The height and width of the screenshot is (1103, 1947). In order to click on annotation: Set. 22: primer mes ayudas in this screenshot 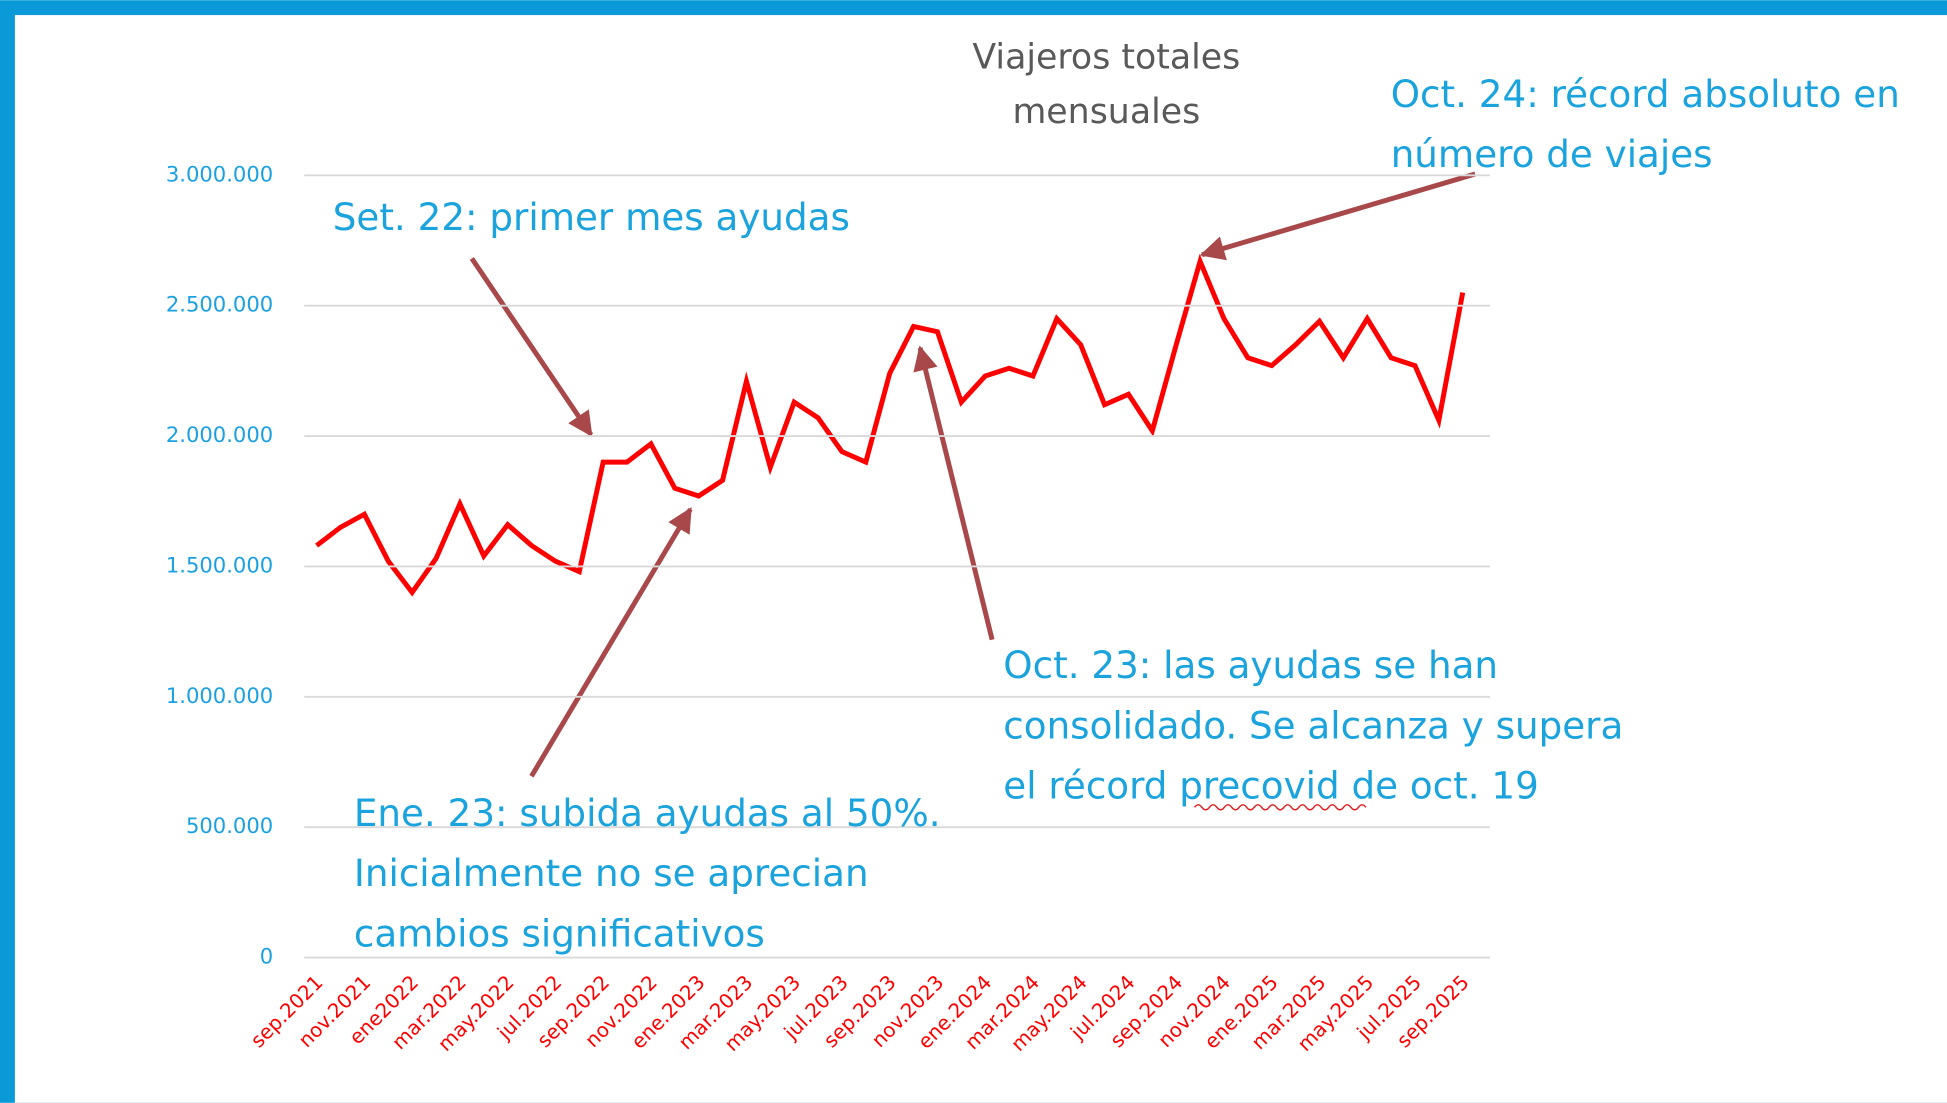, I will do `click(591, 217)`.